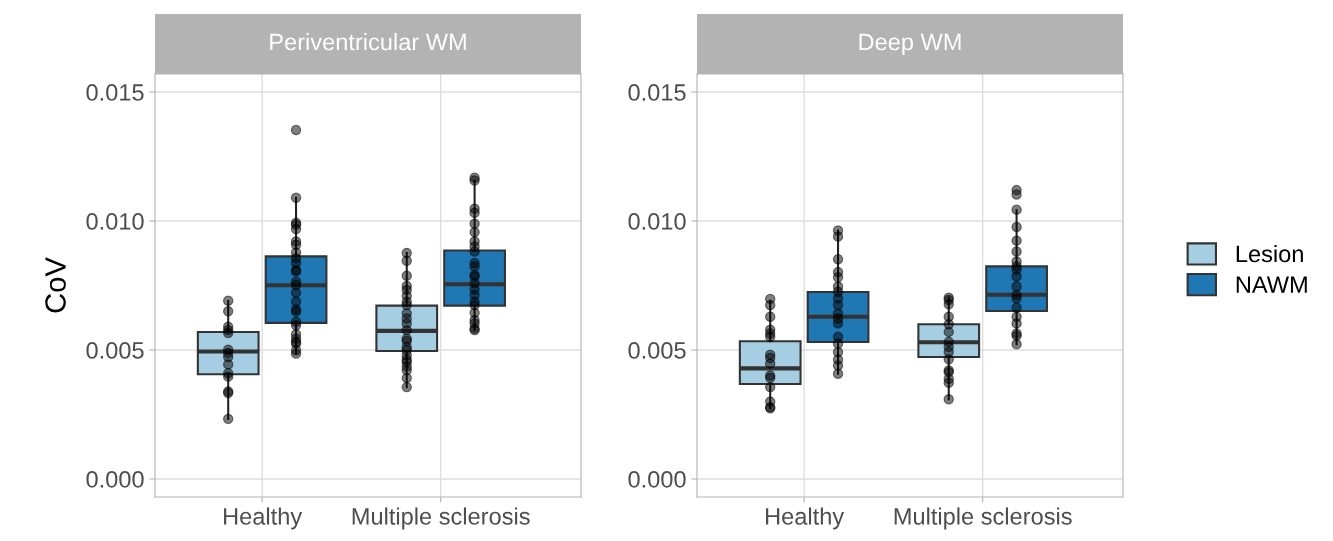 The image size is (1333, 541). I want to click on y-axis-title: CoV, so click(55, 285).